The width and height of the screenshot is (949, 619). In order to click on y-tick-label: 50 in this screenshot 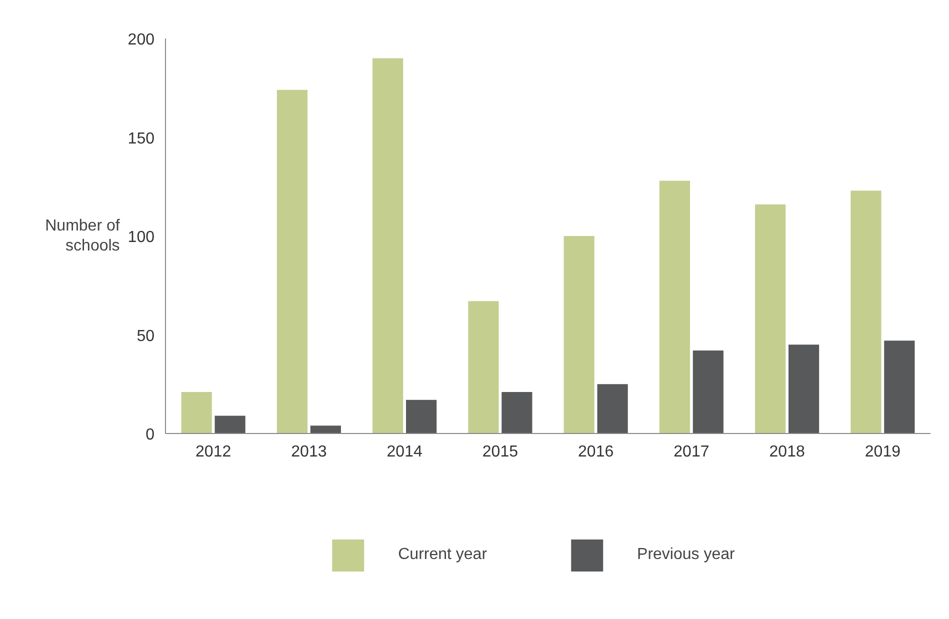, I will do `click(145, 336)`.